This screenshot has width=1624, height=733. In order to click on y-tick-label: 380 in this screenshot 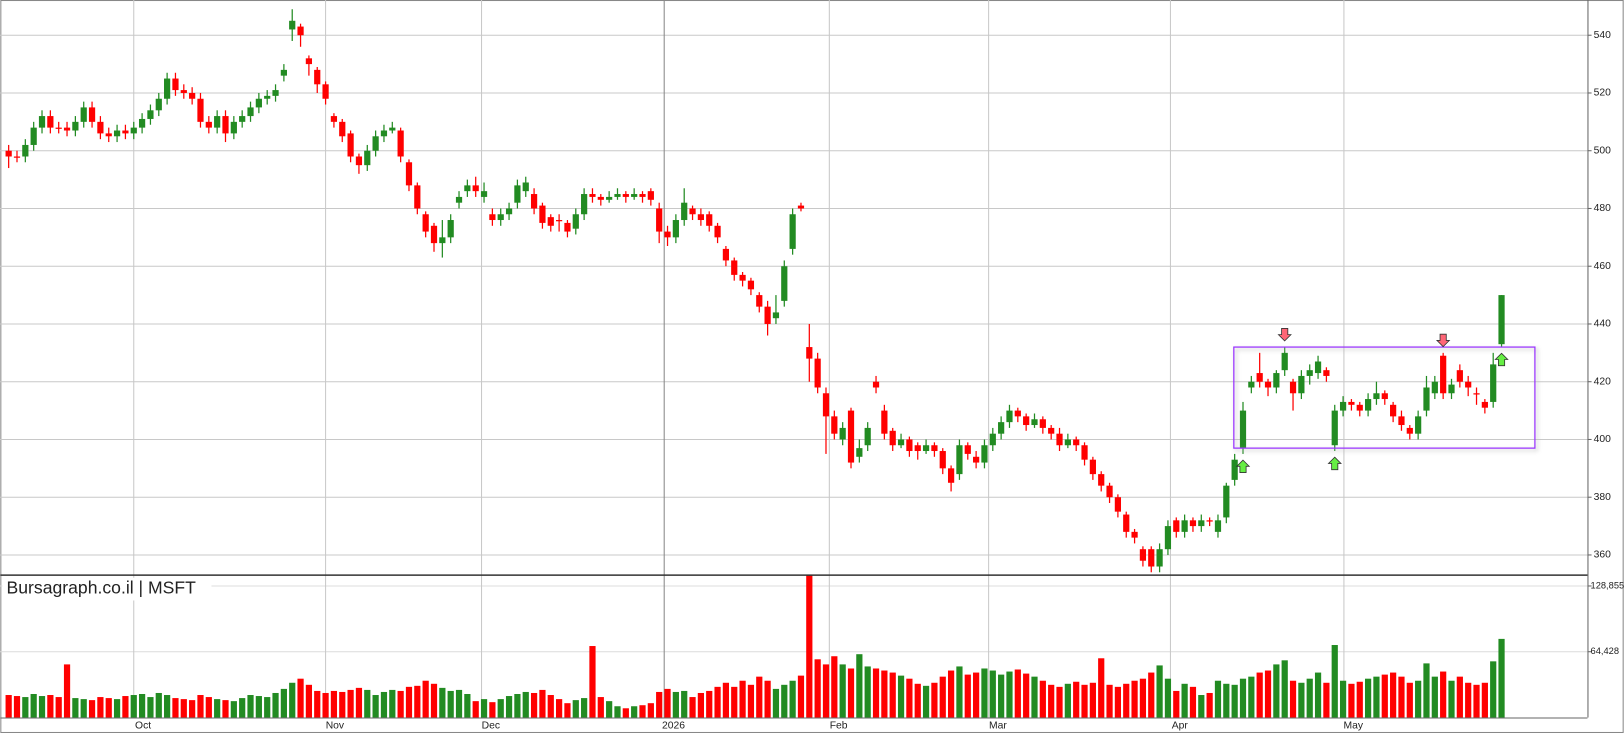, I will do `click(1603, 497)`.